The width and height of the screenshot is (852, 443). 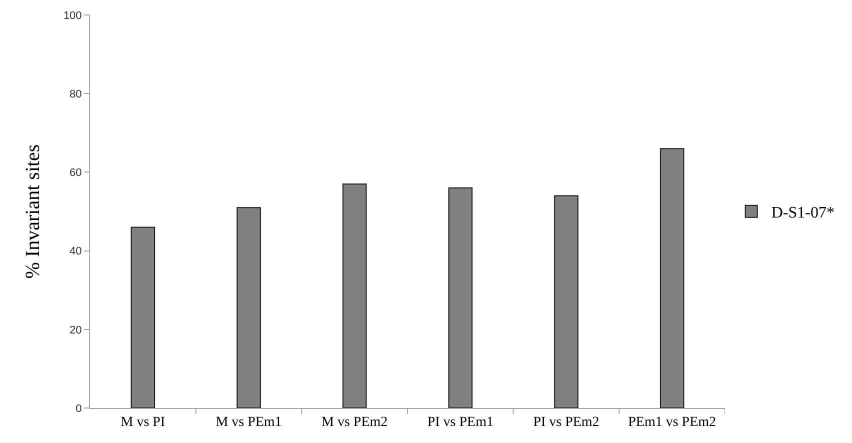 I want to click on x-tick-label: PEm1 vs PEm2, so click(x=672, y=422).